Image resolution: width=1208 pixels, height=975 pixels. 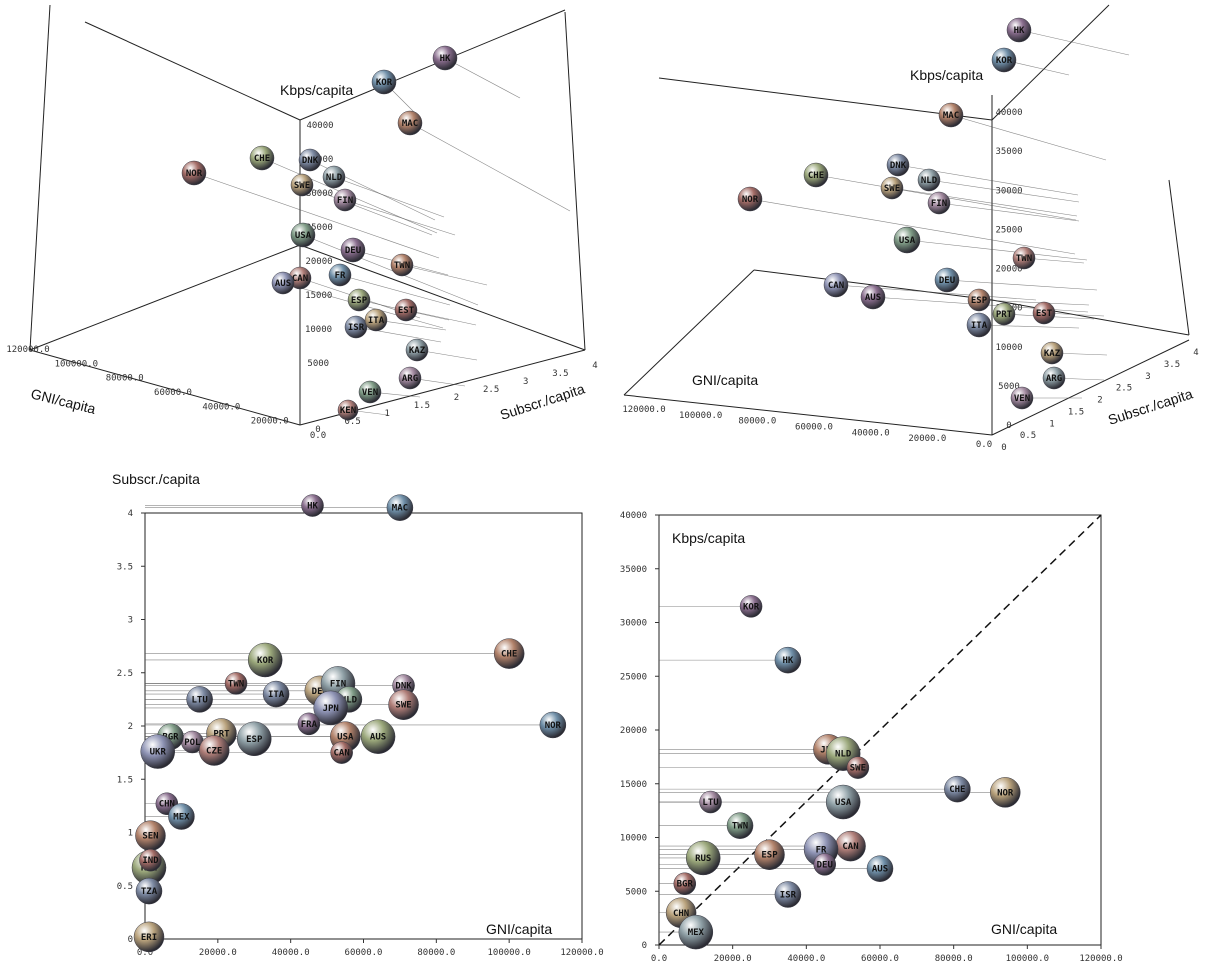 What do you see at coordinates (300, 279) in the screenshot?
I see `data-label: CAN` at bounding box center [300, 279].